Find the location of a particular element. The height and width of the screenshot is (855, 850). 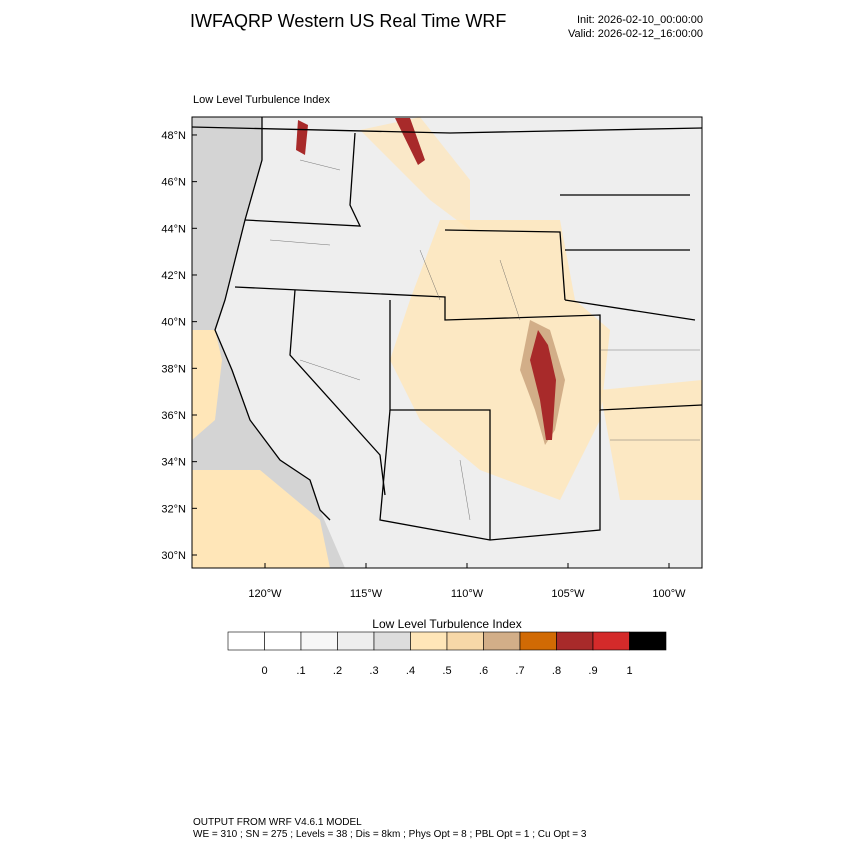

colorbar-label: .5 is located at coordinates (446, 671).